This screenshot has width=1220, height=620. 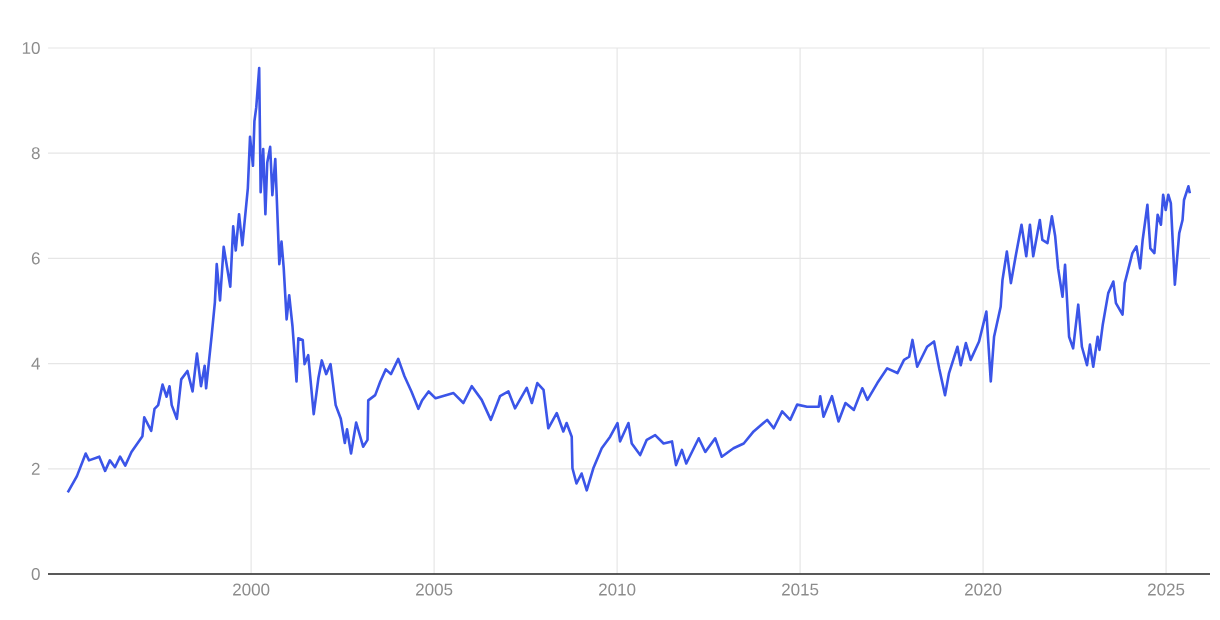 What do you see at coordinates (617, 589) in the screenshot?
I see `x-tick-label: 2010` at bounding box center [617, 589].